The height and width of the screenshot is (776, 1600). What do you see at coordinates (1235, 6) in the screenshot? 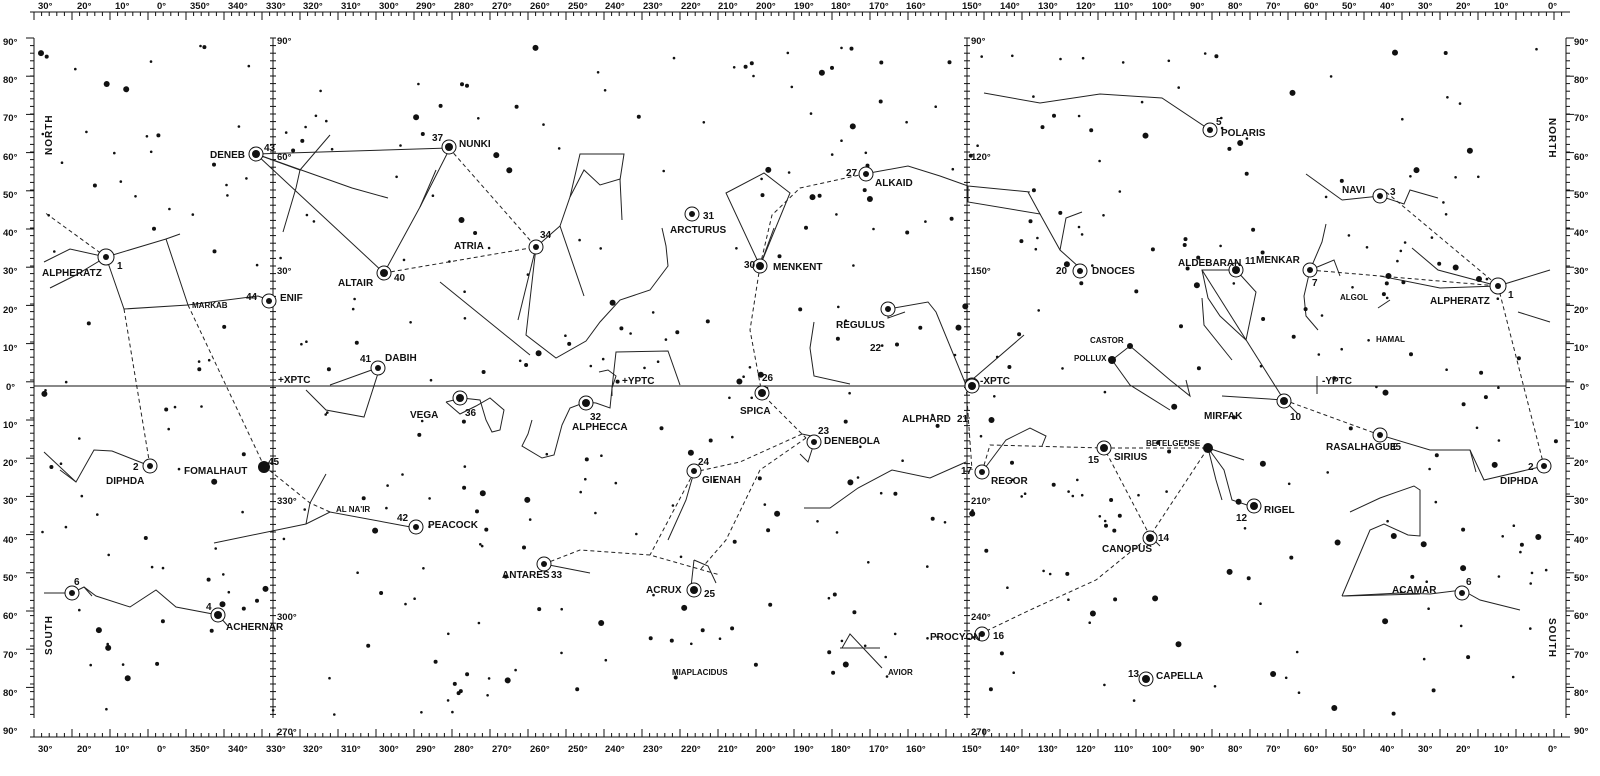
I see `ra-label: 80°` at bounding box center [1235, 6].